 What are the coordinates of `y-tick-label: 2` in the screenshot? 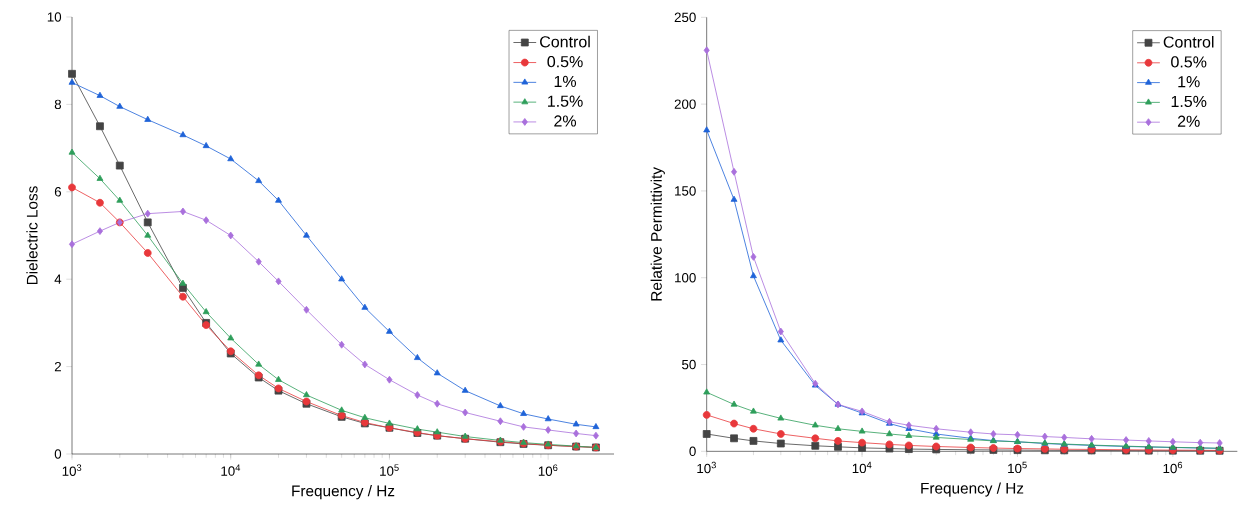 It's located at (57, 366).